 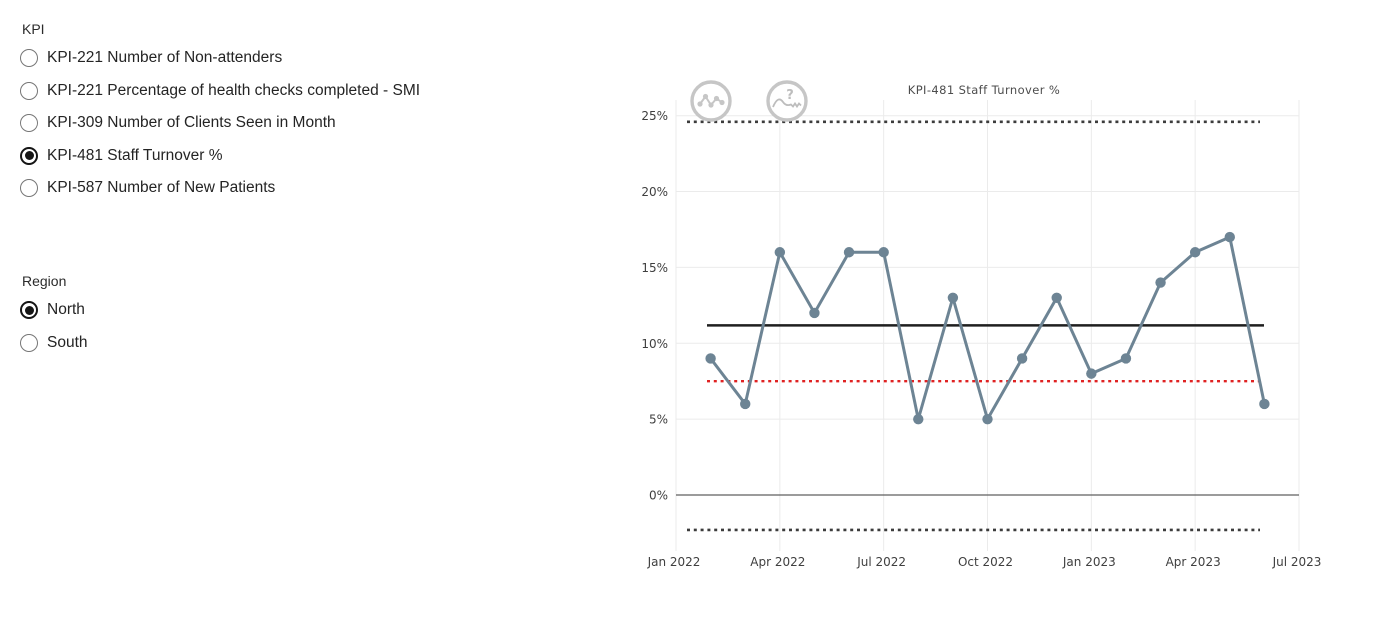 What do you see at coordinates (658, 496) in the screenshot?
I see `y-axis-tick-label: 0%` at bounding box center [658, 496].